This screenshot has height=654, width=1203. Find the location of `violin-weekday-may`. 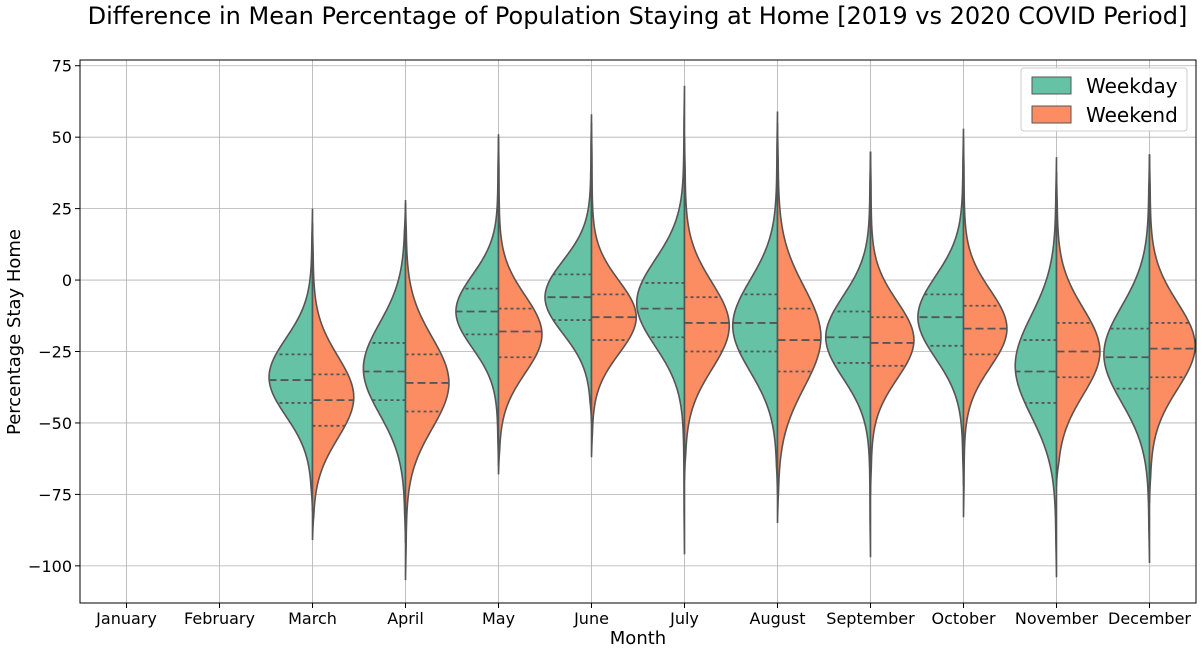

violin-weekday-may is located at coordinates (477, 301).